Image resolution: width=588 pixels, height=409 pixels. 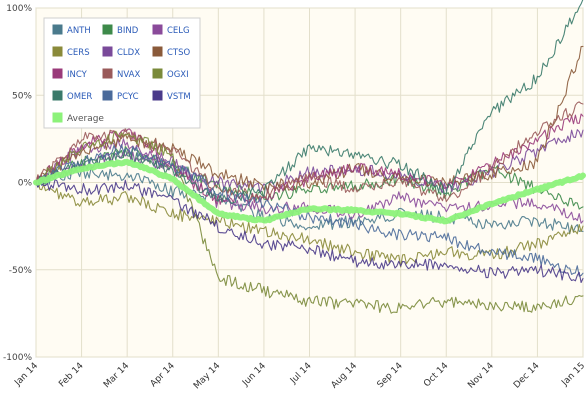 I want to click on legend-label: BIND, so click(x=128, y=31).